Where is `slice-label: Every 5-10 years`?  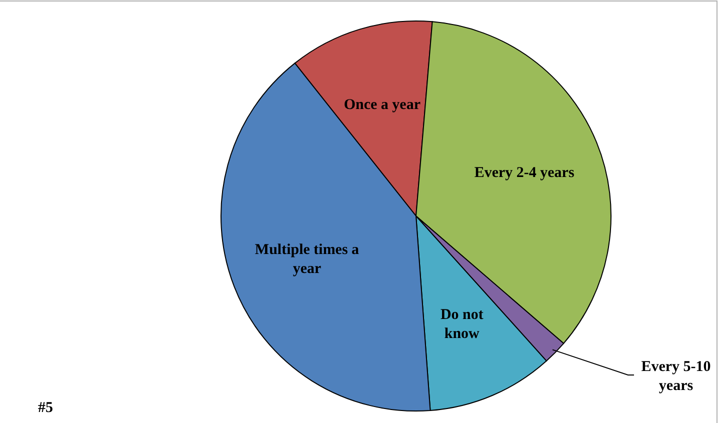 slice-label: Every 5-10 years is located at coordinates (676, 376).